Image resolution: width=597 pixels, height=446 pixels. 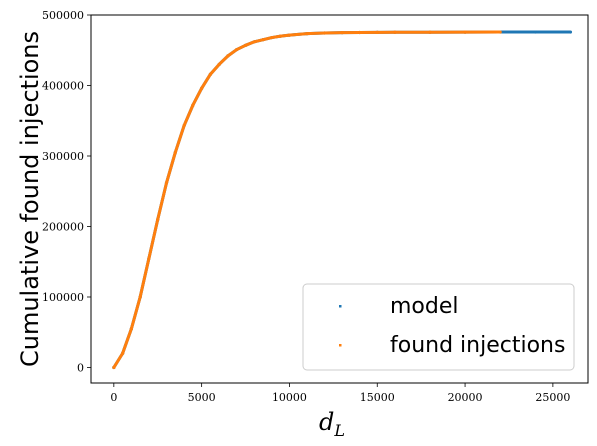 I want to click on x-axis-label-main: d, so click(x=326, y=422).